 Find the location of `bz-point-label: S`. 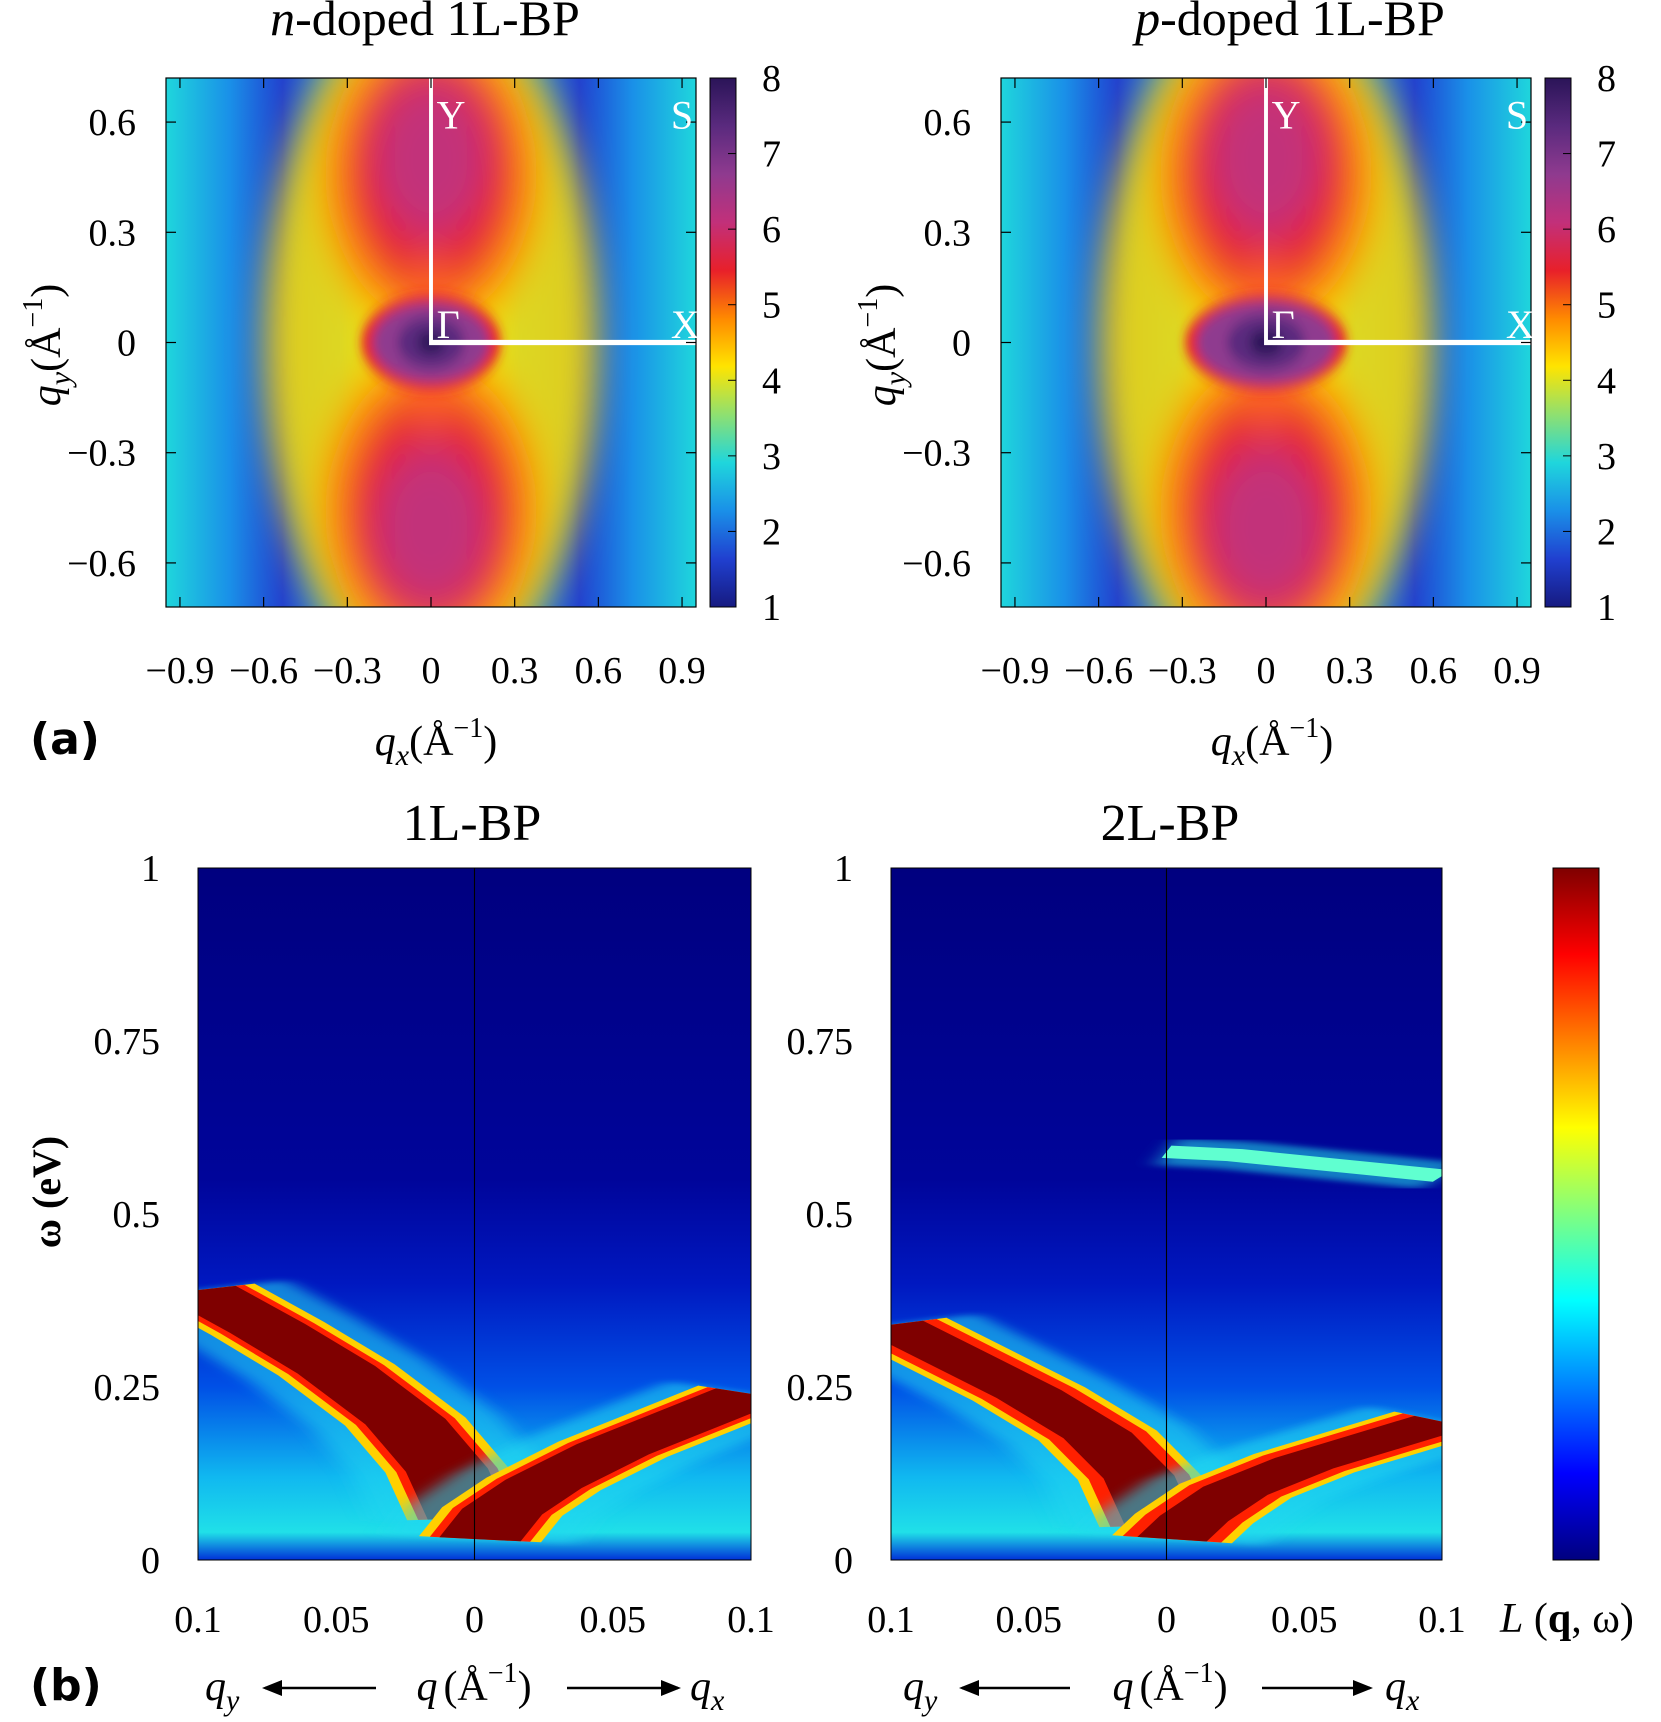

bz-point-label: S is located at coordinates (682, 115).